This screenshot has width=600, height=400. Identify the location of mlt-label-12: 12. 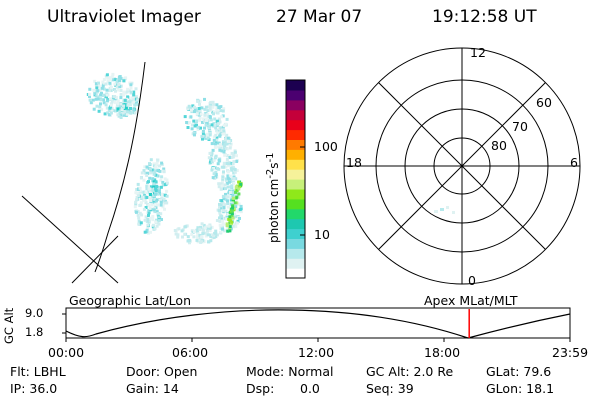
(478, 52).